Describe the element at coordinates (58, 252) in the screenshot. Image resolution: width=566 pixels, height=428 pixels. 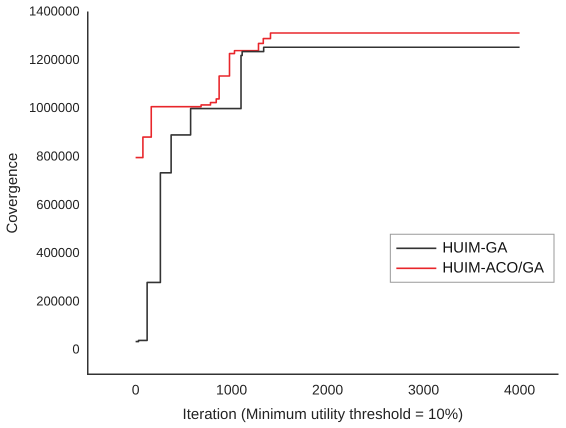
I see `y-tick-label: 400000` at that location.